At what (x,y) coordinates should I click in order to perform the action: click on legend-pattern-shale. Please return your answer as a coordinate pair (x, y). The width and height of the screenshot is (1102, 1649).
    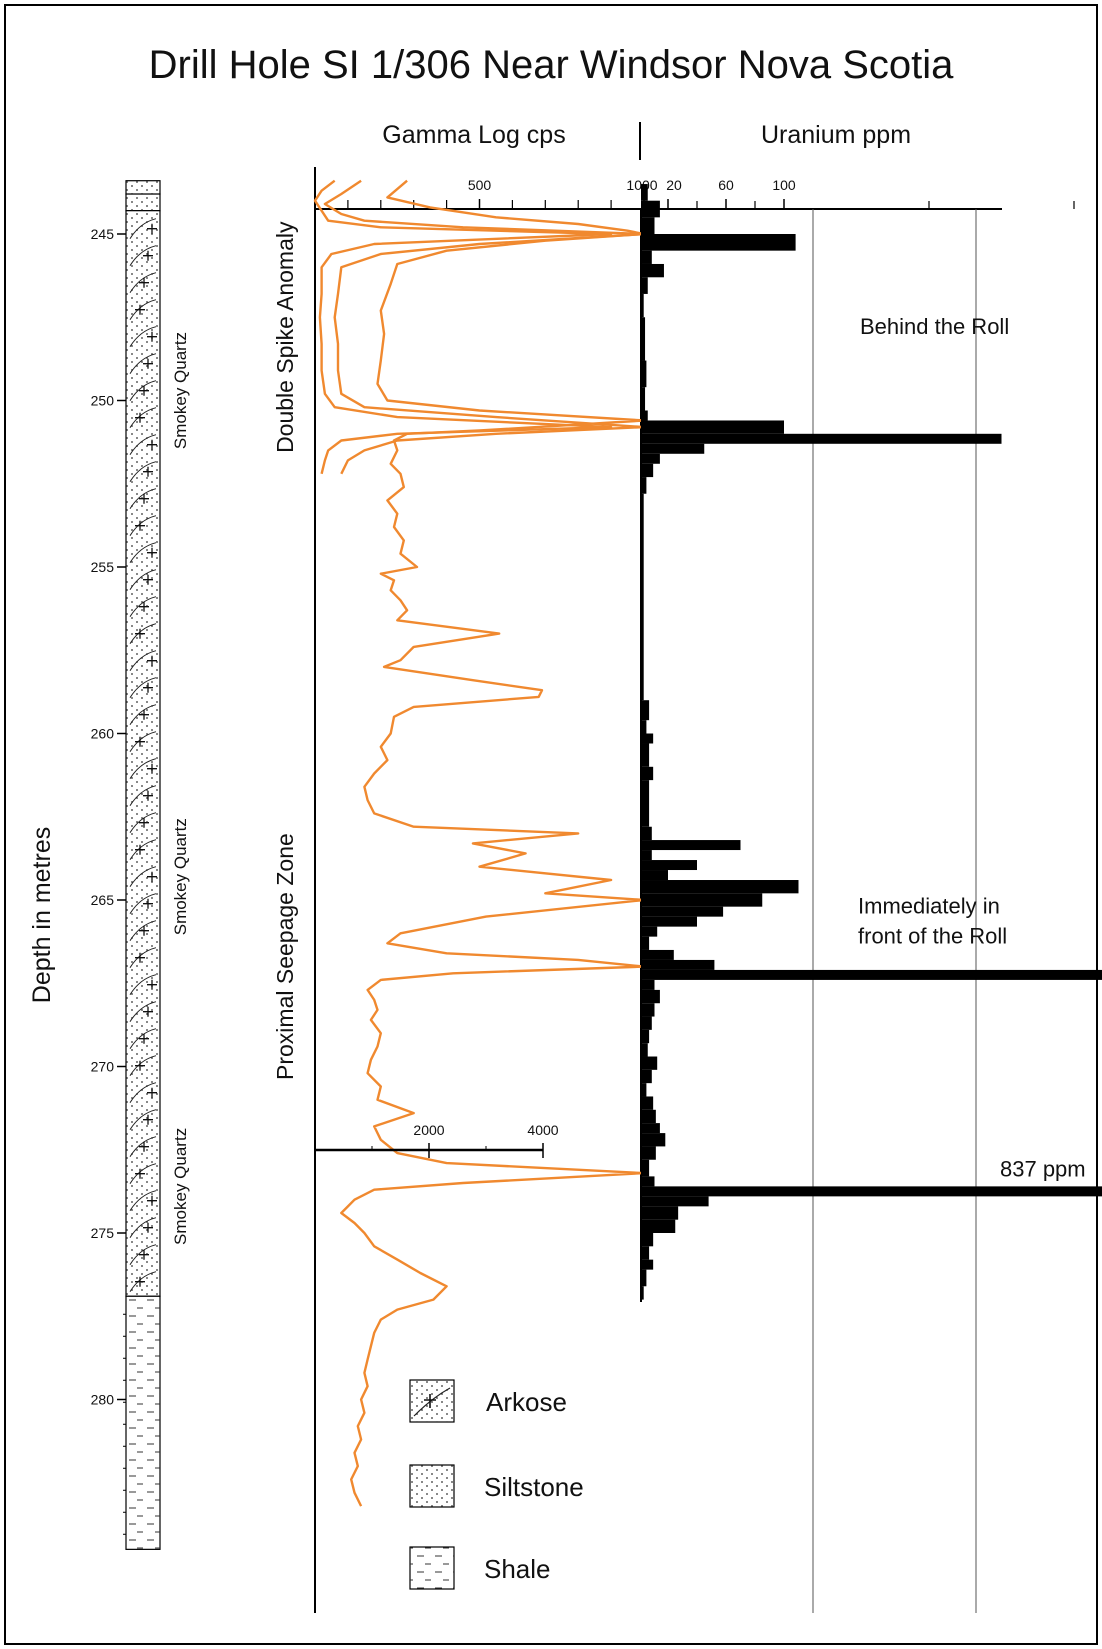
    Looking at the image, I should click on (432, 1568).